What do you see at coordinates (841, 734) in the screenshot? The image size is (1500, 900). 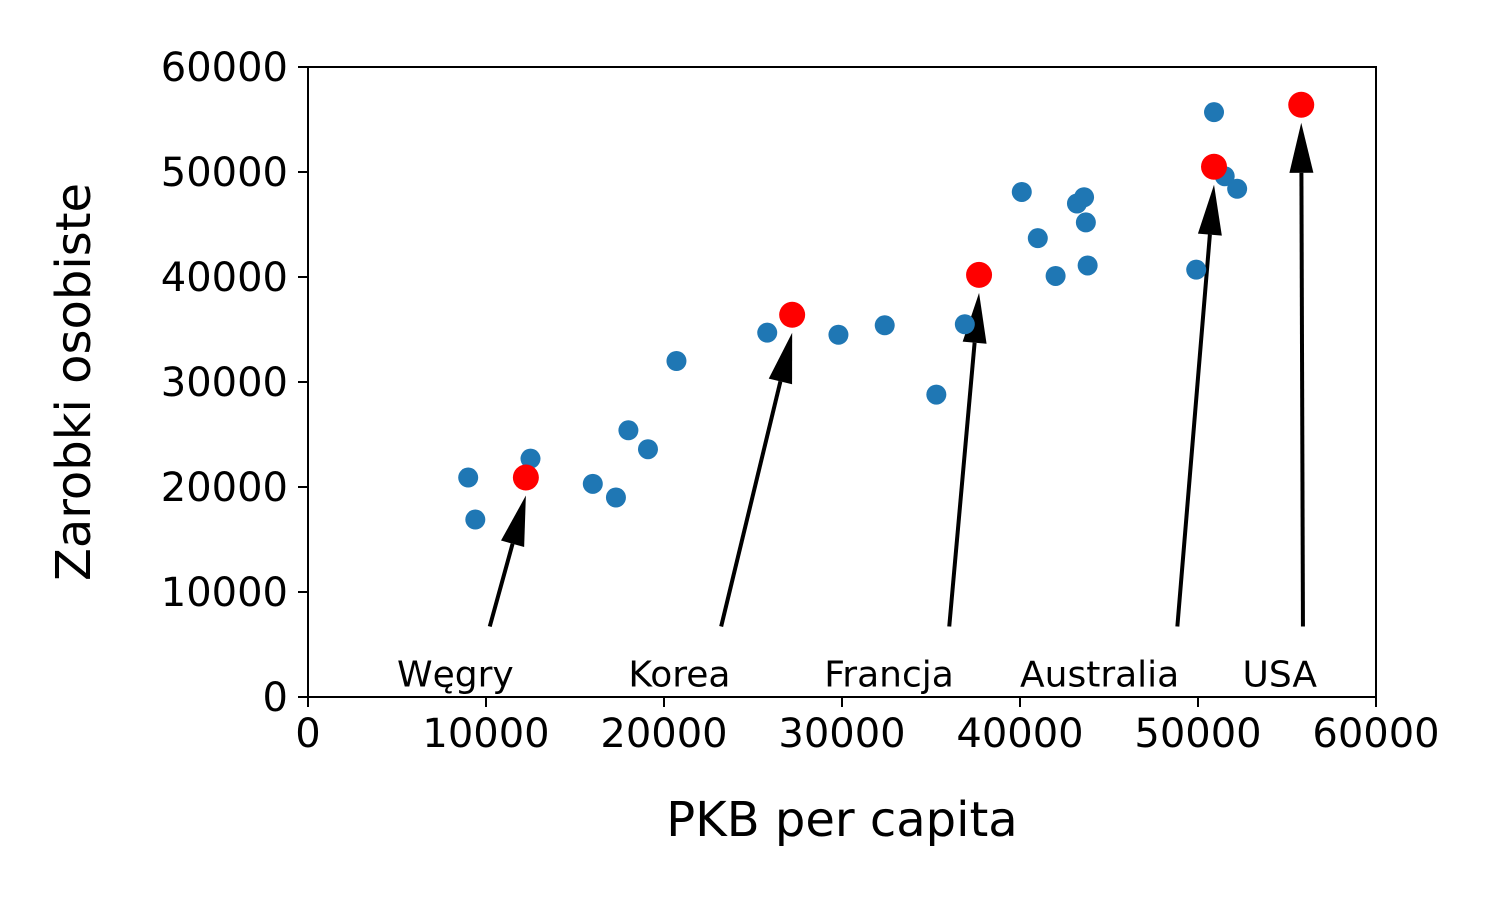 I see `x-tick-label: 30000` at bounding box center [841, 734].